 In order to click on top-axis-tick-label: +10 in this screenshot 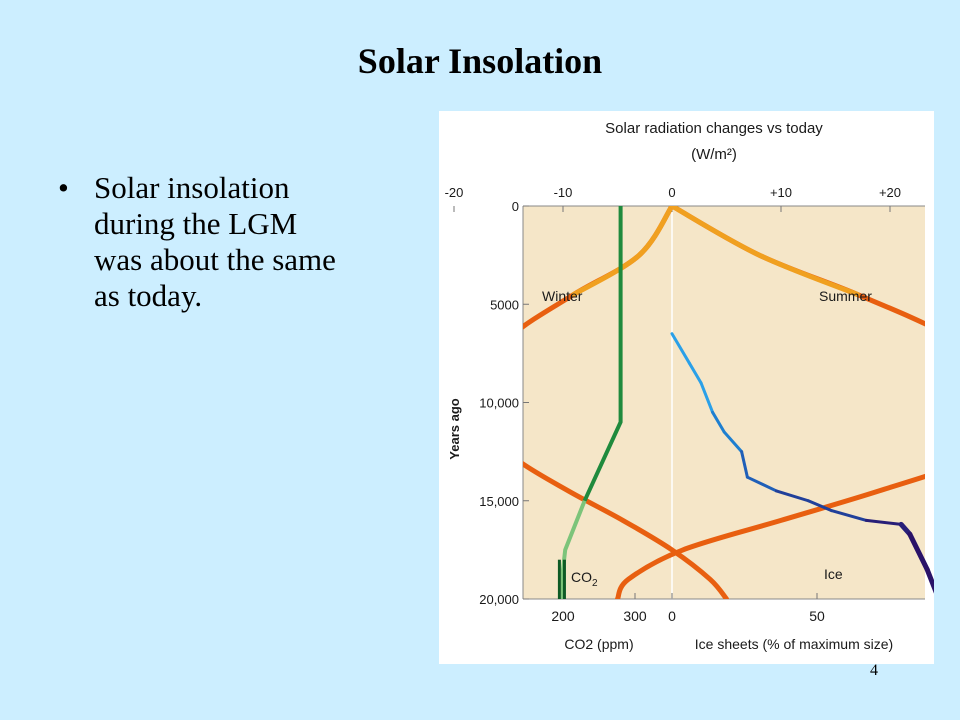, I will do `click(781, 192)`.